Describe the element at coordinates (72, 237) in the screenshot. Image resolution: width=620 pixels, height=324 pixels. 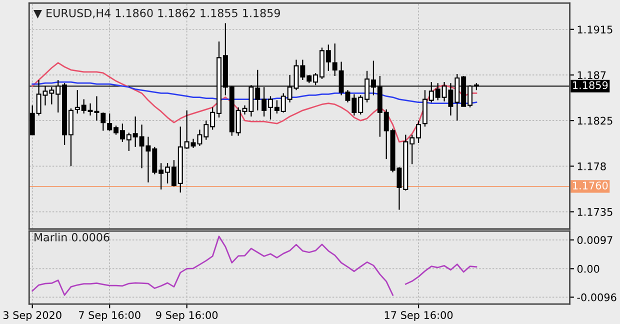
I see `chart-title: Marlin 0.0006` at that location.